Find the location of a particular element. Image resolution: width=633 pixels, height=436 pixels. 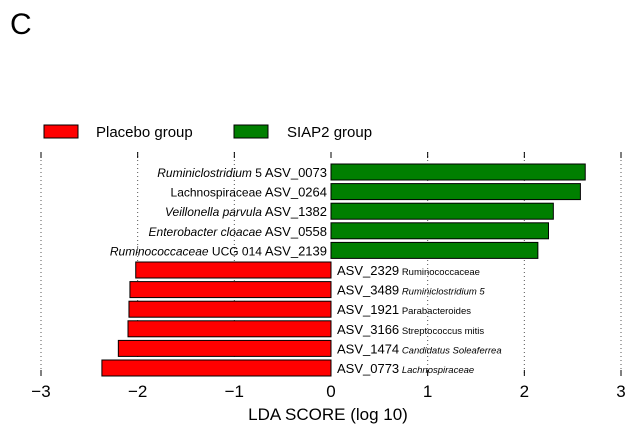

x-tick-label: 3 is located at coordinates (620, 391).